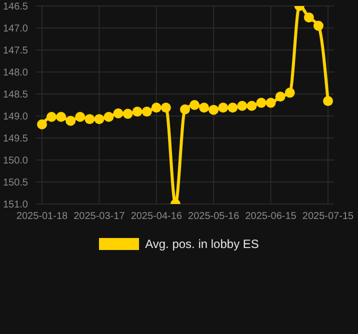 Image resolution: width=358 pixels, height=334 pixels. I want to click on x-tick-label: 2025-04-16, so click(156, 216).